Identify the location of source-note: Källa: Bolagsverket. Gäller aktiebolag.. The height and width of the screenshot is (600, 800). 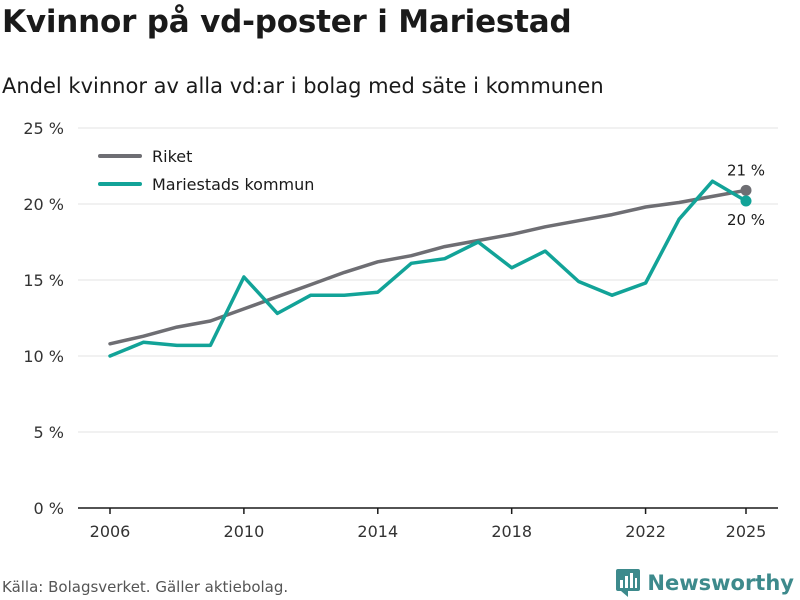
(145, 587).